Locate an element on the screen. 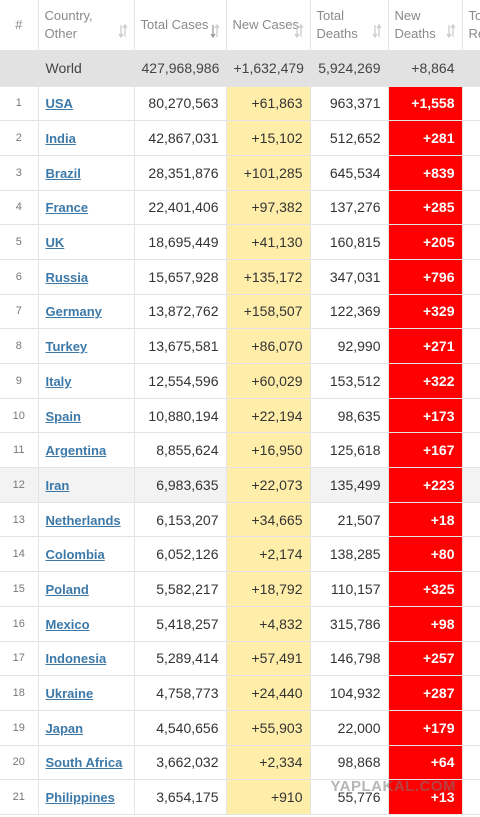 This screenshot has height=817, width=480. country-cell: France is located at coordinates (86, 208).